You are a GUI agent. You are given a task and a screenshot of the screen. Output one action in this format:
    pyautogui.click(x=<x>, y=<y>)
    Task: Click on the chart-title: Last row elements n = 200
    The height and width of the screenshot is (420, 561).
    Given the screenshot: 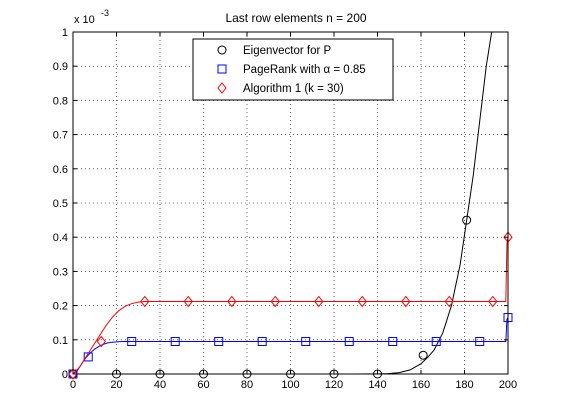 What is the action you would take?
    pyautogui.click(x=295, y=18)
    